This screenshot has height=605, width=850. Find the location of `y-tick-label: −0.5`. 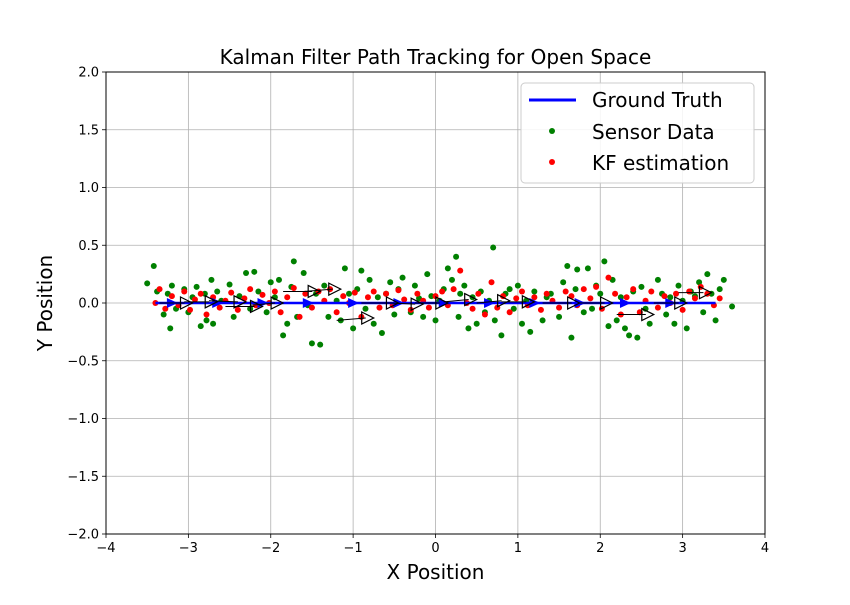

y-tick-label: −0.5 is located at coordinates (83, 361).